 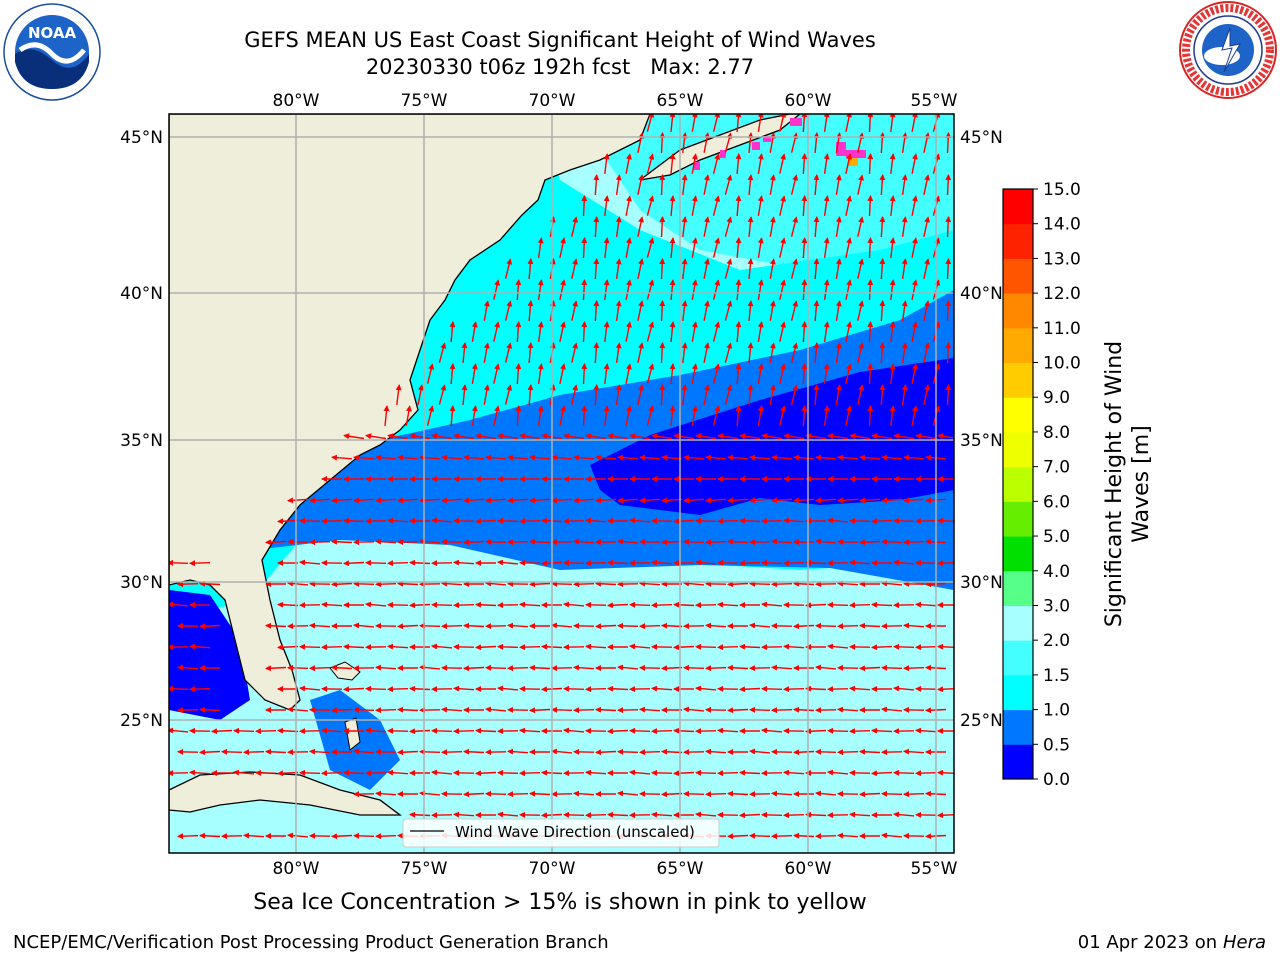 I want to click on land-bahamas, so click(x=345, y=671).